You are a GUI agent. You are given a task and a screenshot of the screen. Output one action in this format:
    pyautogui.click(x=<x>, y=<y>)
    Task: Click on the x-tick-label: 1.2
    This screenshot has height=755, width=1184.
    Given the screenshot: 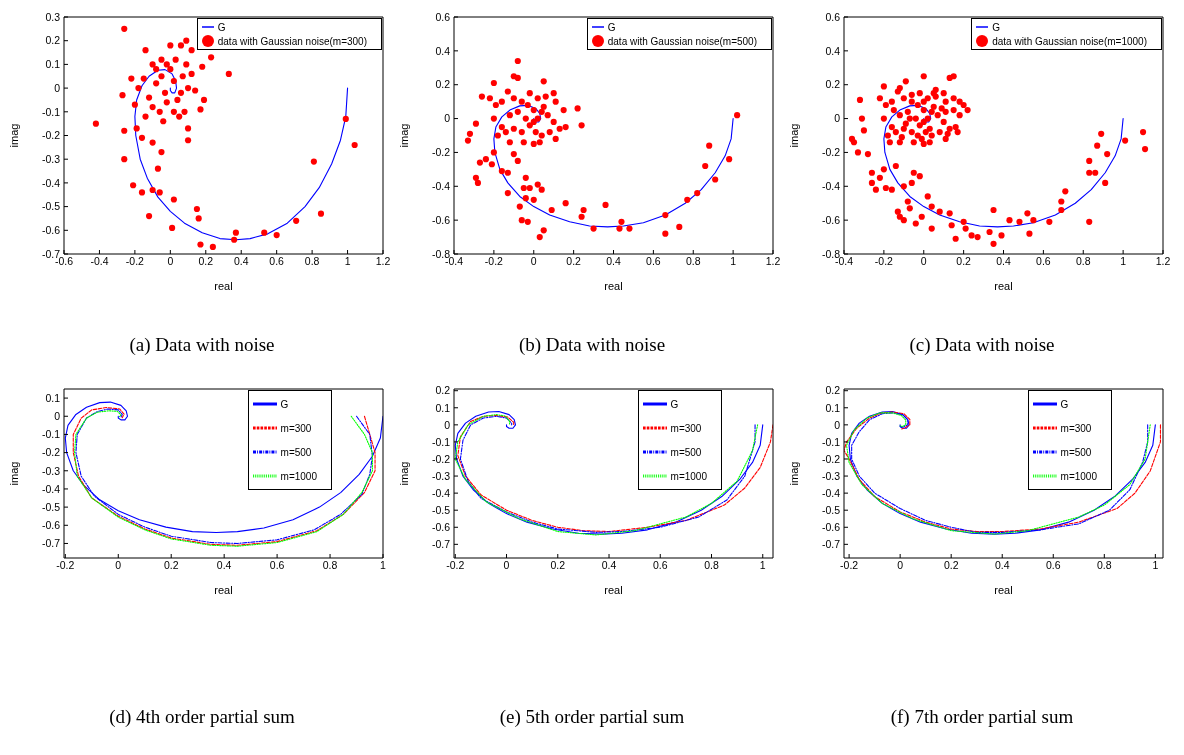 What is the action you would take?
    pyautogui.click(x=383, y=261)
    